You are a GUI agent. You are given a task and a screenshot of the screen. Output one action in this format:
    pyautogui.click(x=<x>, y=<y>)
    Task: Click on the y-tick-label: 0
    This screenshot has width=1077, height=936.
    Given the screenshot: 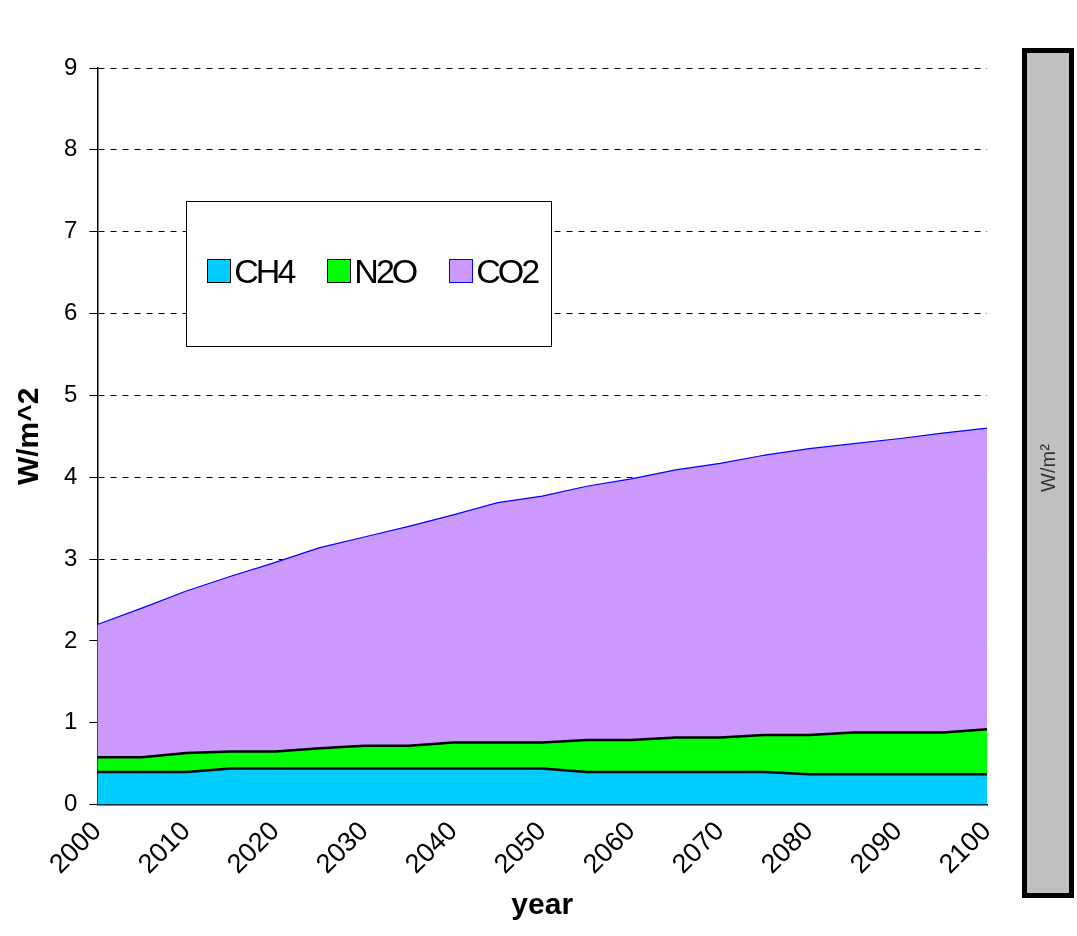 What is the action you would take?
    pyautogui.click(x=70, y=803)
    